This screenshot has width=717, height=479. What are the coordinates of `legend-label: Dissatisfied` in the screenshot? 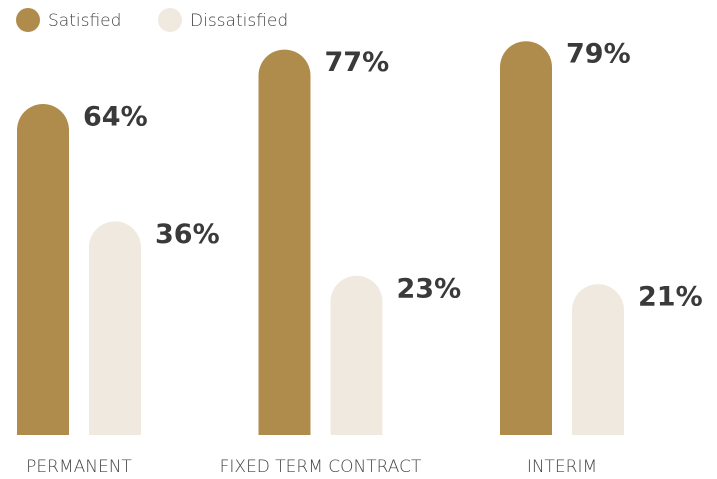 It's located at (239, 21).